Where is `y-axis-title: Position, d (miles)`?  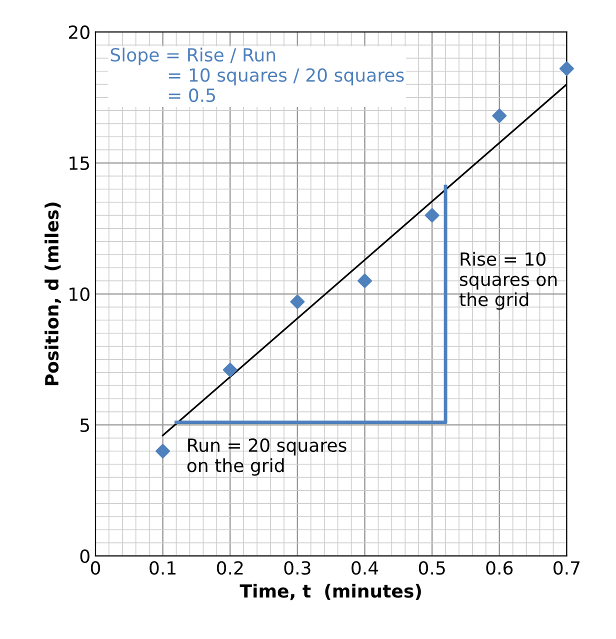 y-axis-title: Position, d (miles) is located at coordinates (52, 294).